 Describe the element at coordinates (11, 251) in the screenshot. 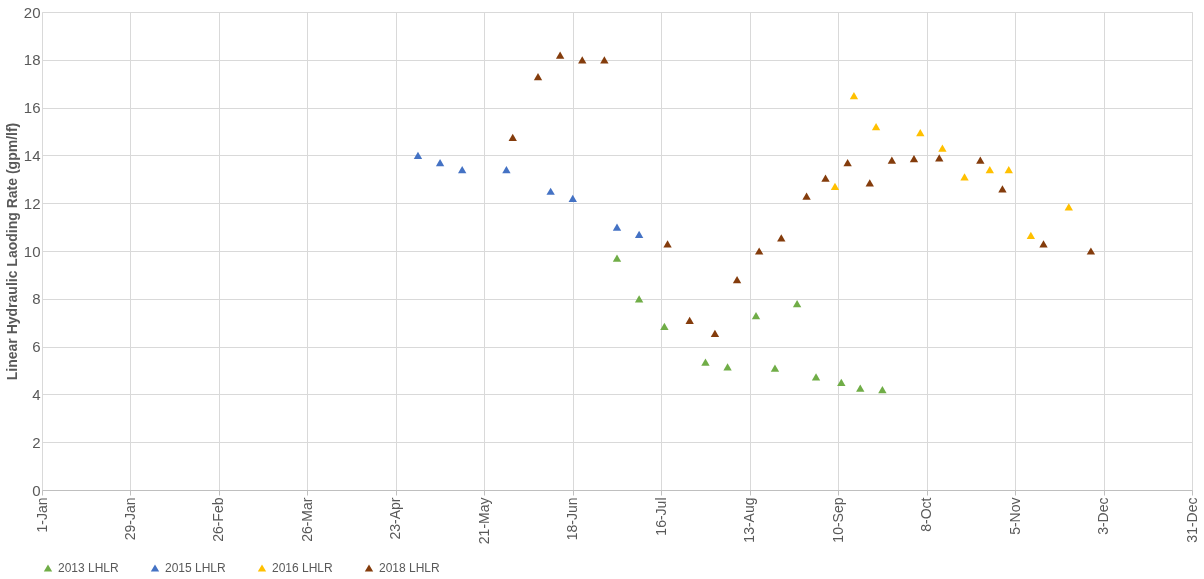

I see `y-axis-title: Linear Hydraulic Laoding Rate (gpm/lf)` at that location.